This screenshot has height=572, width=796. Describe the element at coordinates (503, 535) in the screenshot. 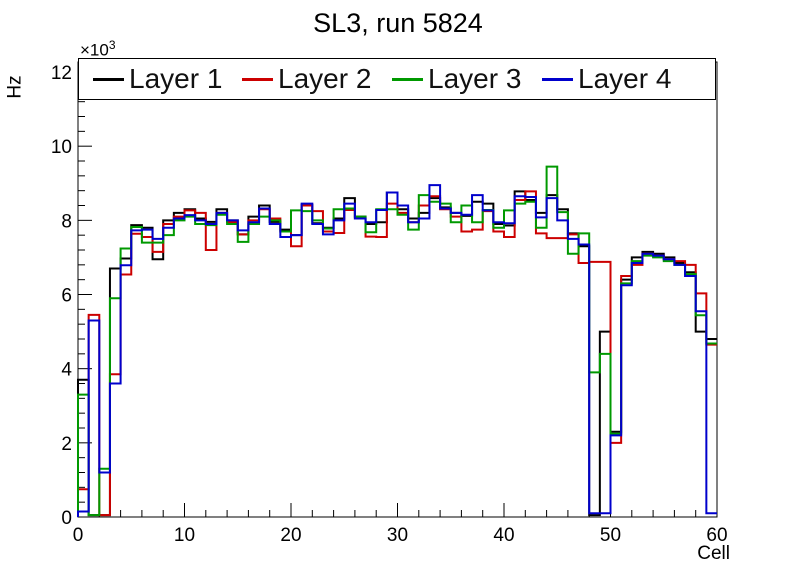

I see `x-tick-label: 40` at that location.